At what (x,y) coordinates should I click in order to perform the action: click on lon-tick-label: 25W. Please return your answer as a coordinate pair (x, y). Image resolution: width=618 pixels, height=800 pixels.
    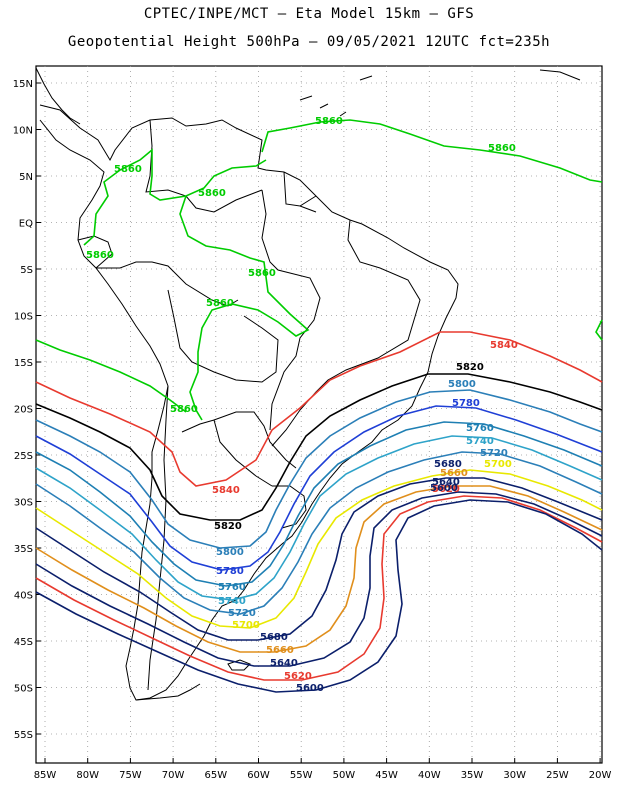
    Looking at the image, I should click on (557, 775).